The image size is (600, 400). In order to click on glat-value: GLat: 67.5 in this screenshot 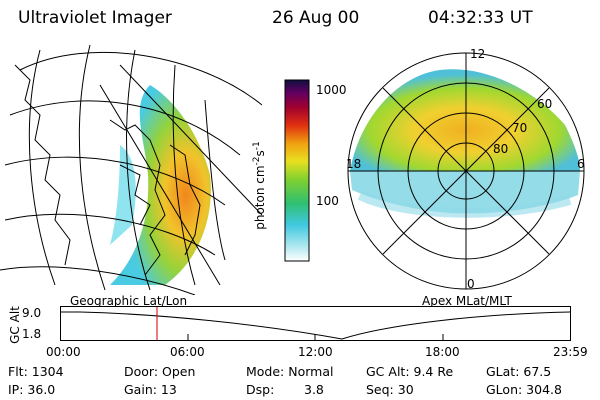, I will do `click(519, 371)`.